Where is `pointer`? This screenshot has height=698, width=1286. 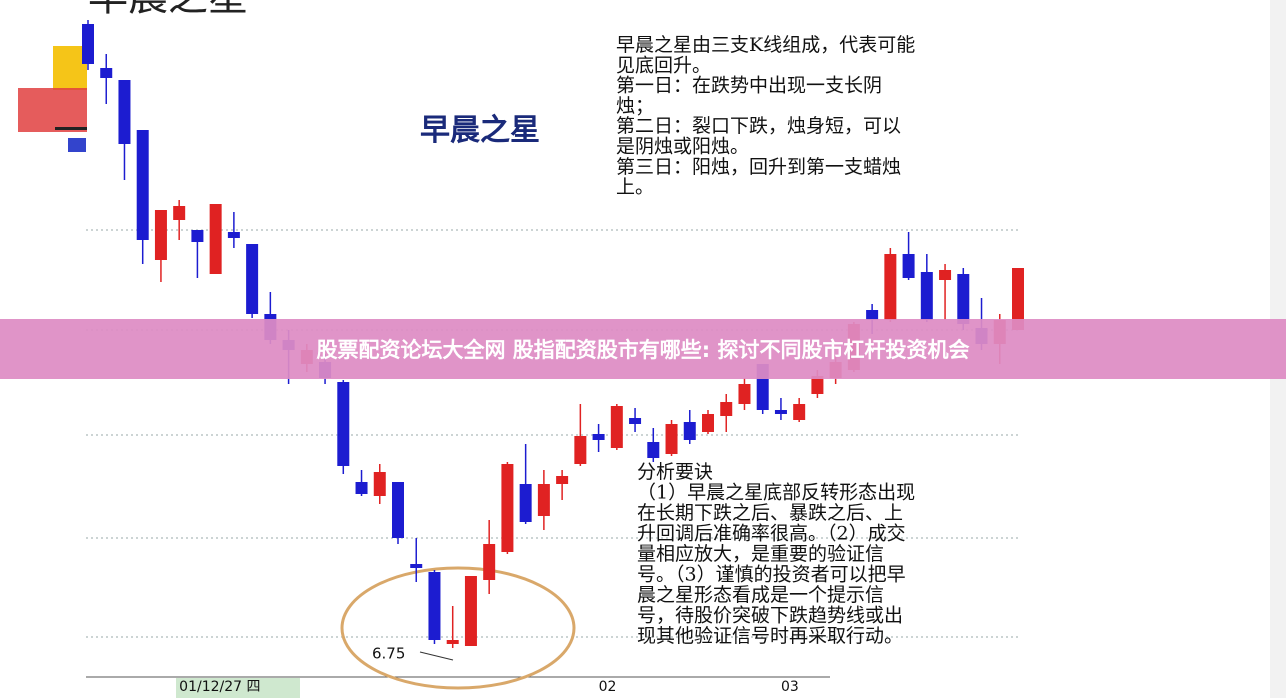
pointer is located at coordinates (436, 656).